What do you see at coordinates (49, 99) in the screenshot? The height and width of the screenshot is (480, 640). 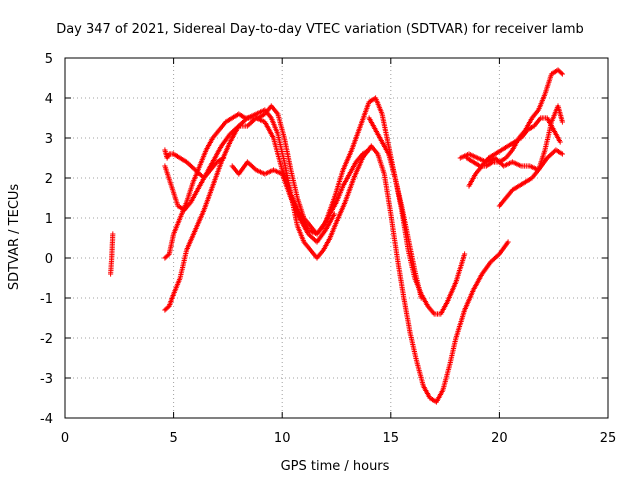 I see `y-tick-label: 4` at bounding box center [49, 99].